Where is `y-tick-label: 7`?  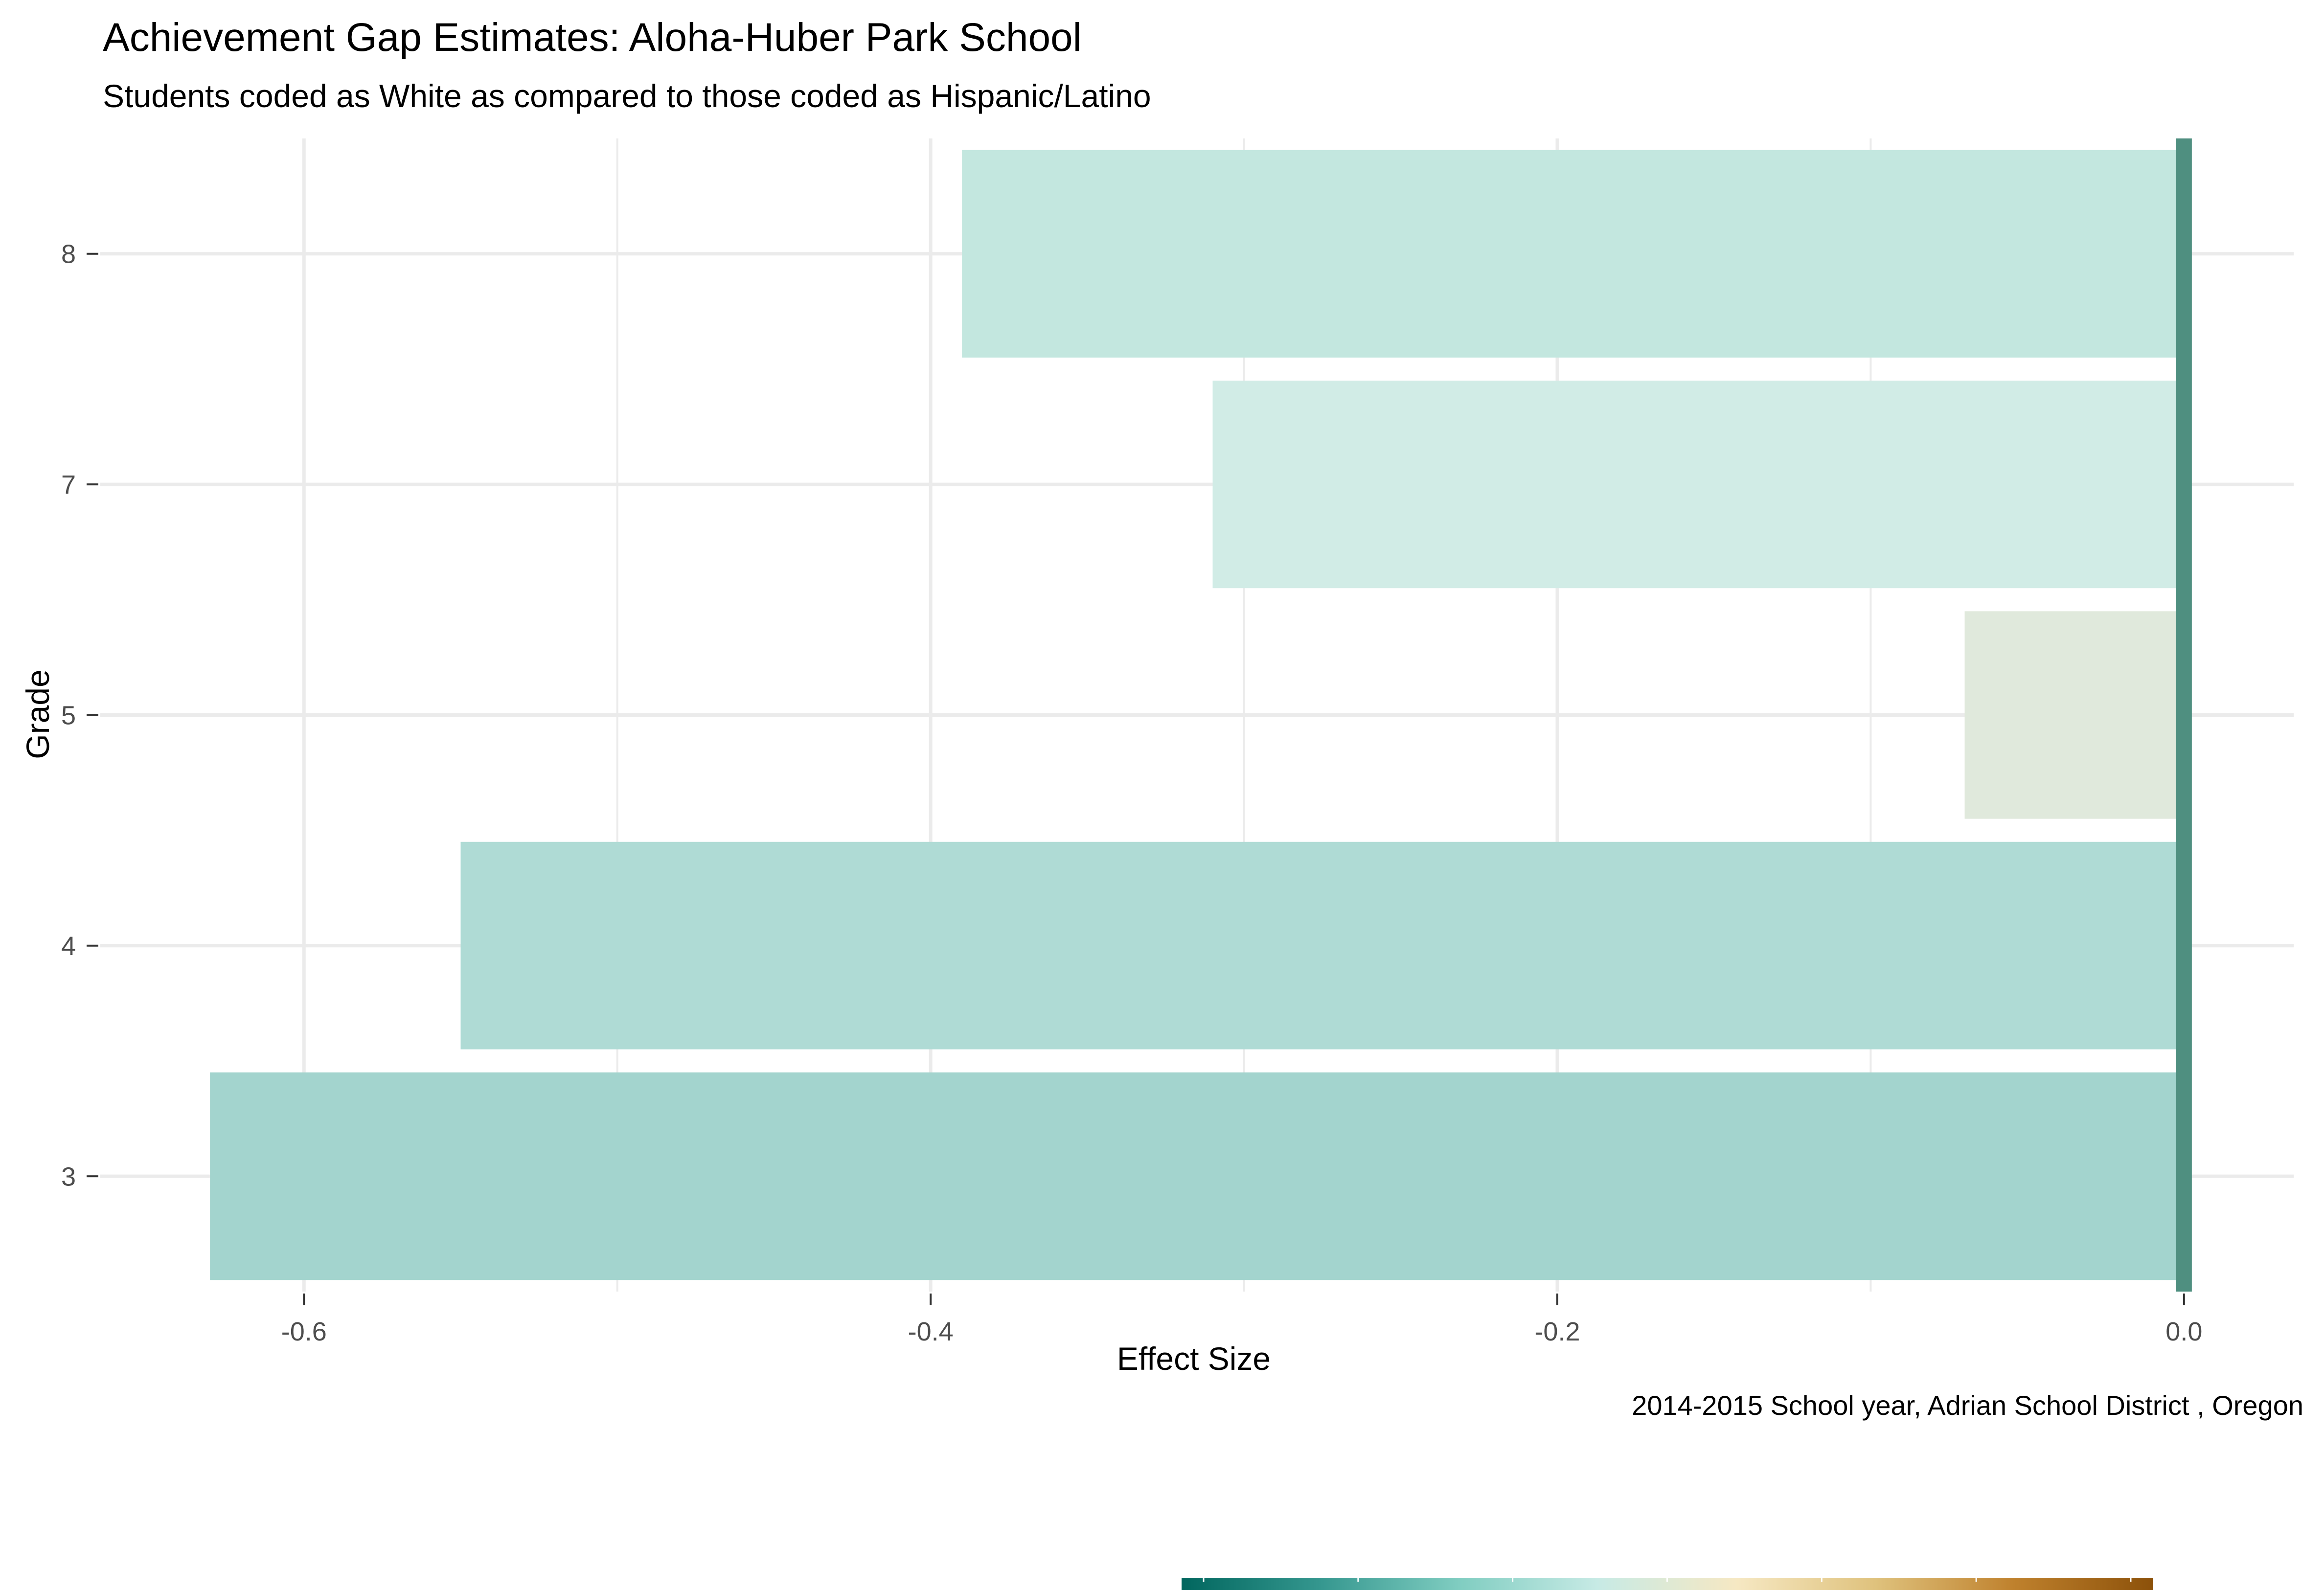 y-tick-label: 7 is located at coordinates (68, 485).